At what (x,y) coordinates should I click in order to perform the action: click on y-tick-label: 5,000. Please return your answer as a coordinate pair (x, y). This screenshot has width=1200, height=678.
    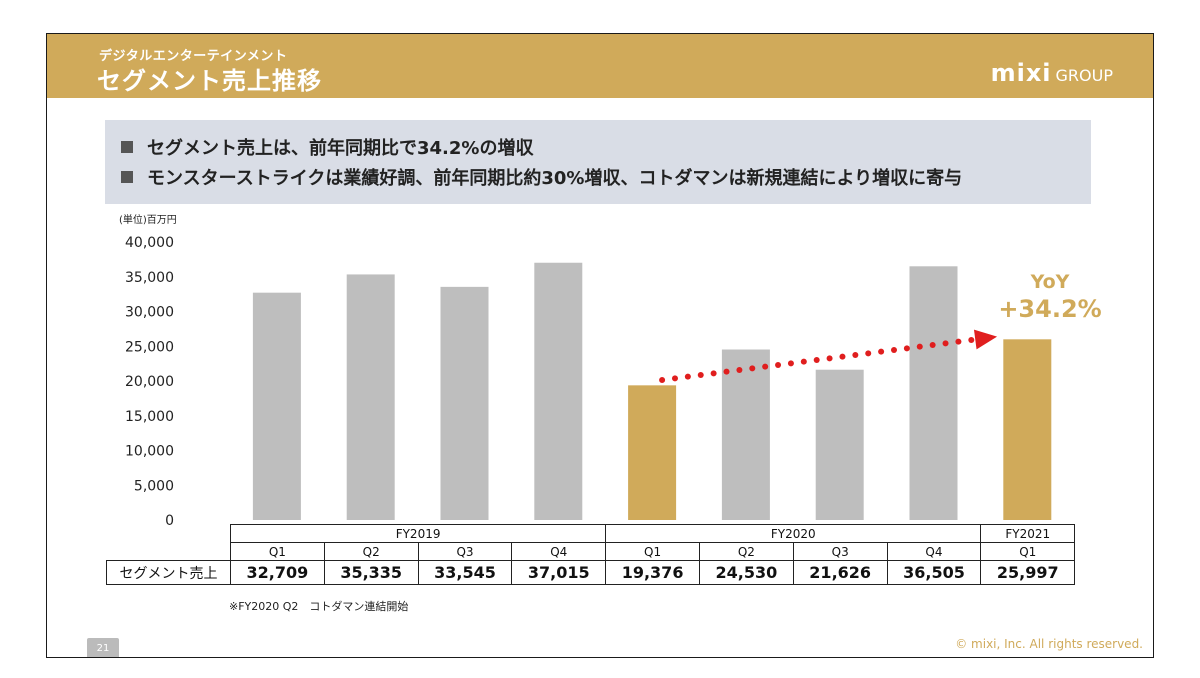
    Looking at the image, I should click on (154, 486).